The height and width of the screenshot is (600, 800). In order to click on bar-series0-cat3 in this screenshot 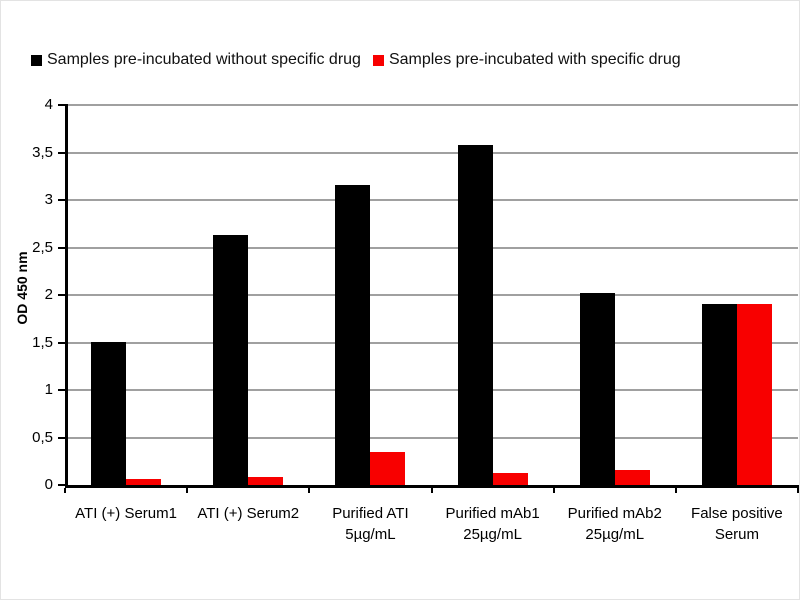, I will do `click(475, 314)`.